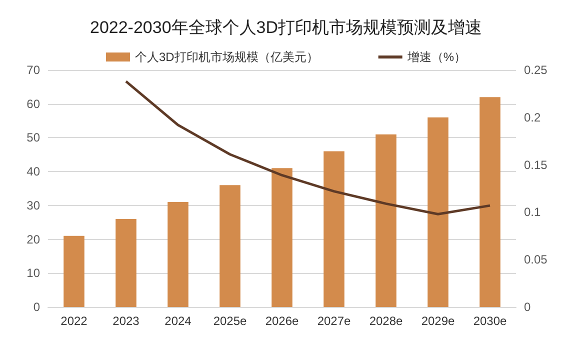  What do you see at coordinates (286, 27) in the screenshot?
I see `chart-title: 2022-2030年全球个人3D打印机市场规模预测及增速` at bounding box center [286, 27].